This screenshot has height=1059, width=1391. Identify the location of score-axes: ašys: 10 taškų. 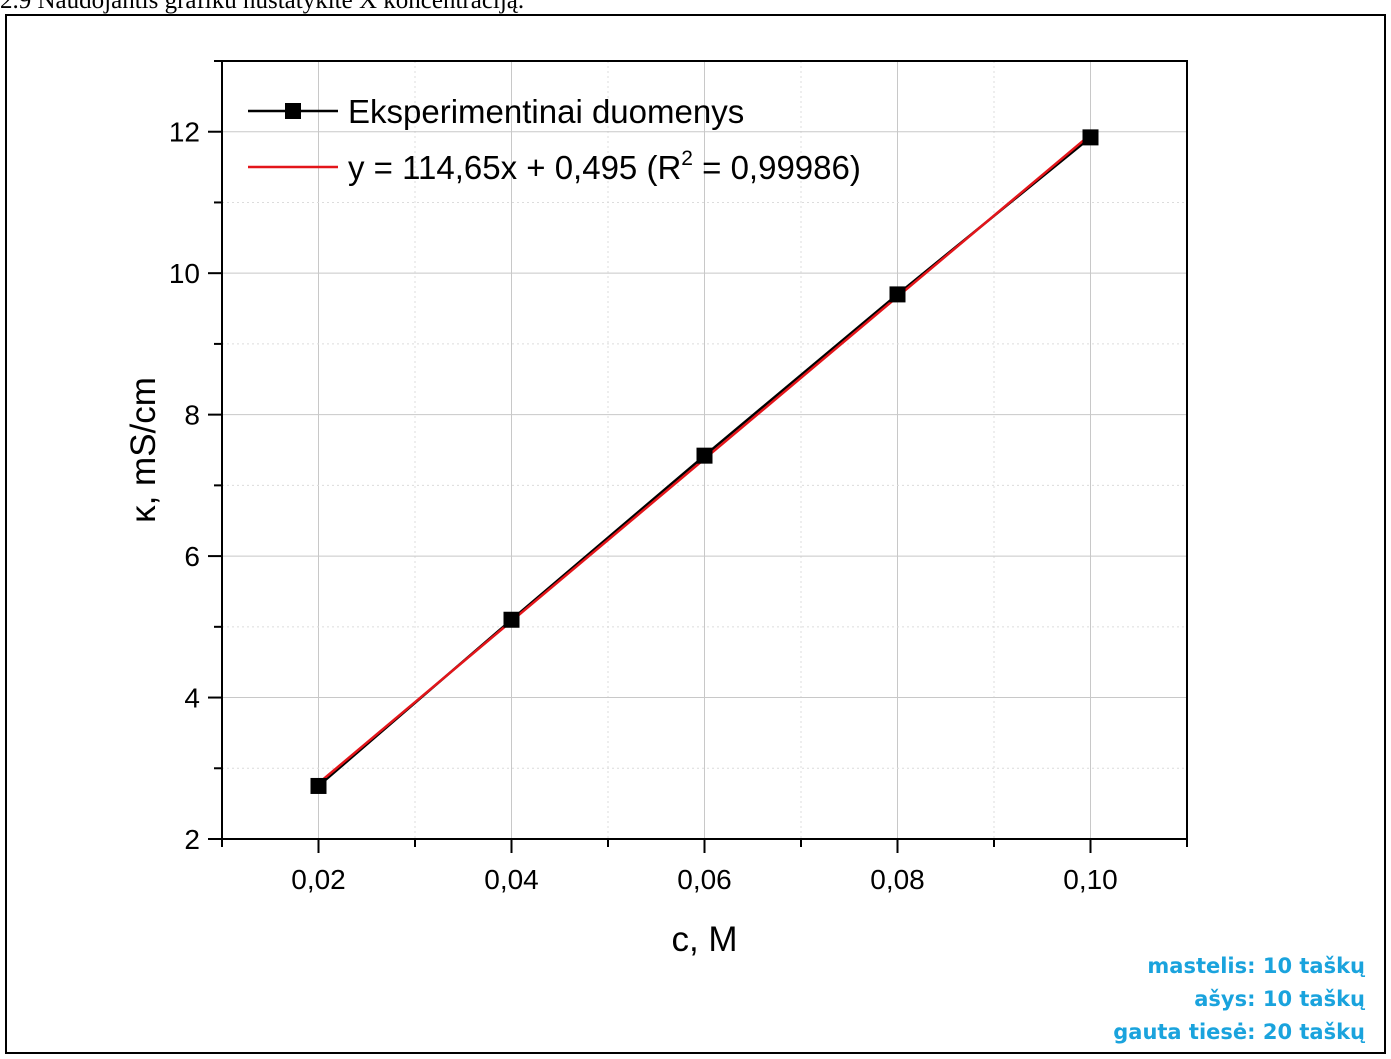
(1279, 999).